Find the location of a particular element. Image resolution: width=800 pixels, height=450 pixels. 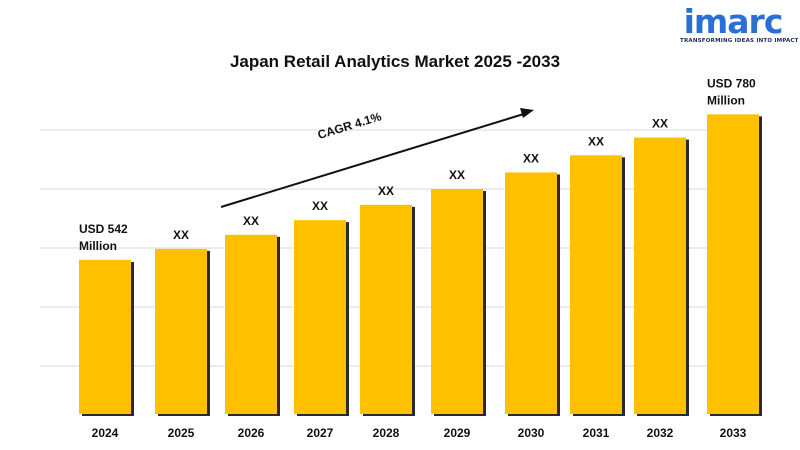

imarc-logo: imarc TRANSFORMING IDEAS INTO IMPACT is located at coordinates (739, 23).